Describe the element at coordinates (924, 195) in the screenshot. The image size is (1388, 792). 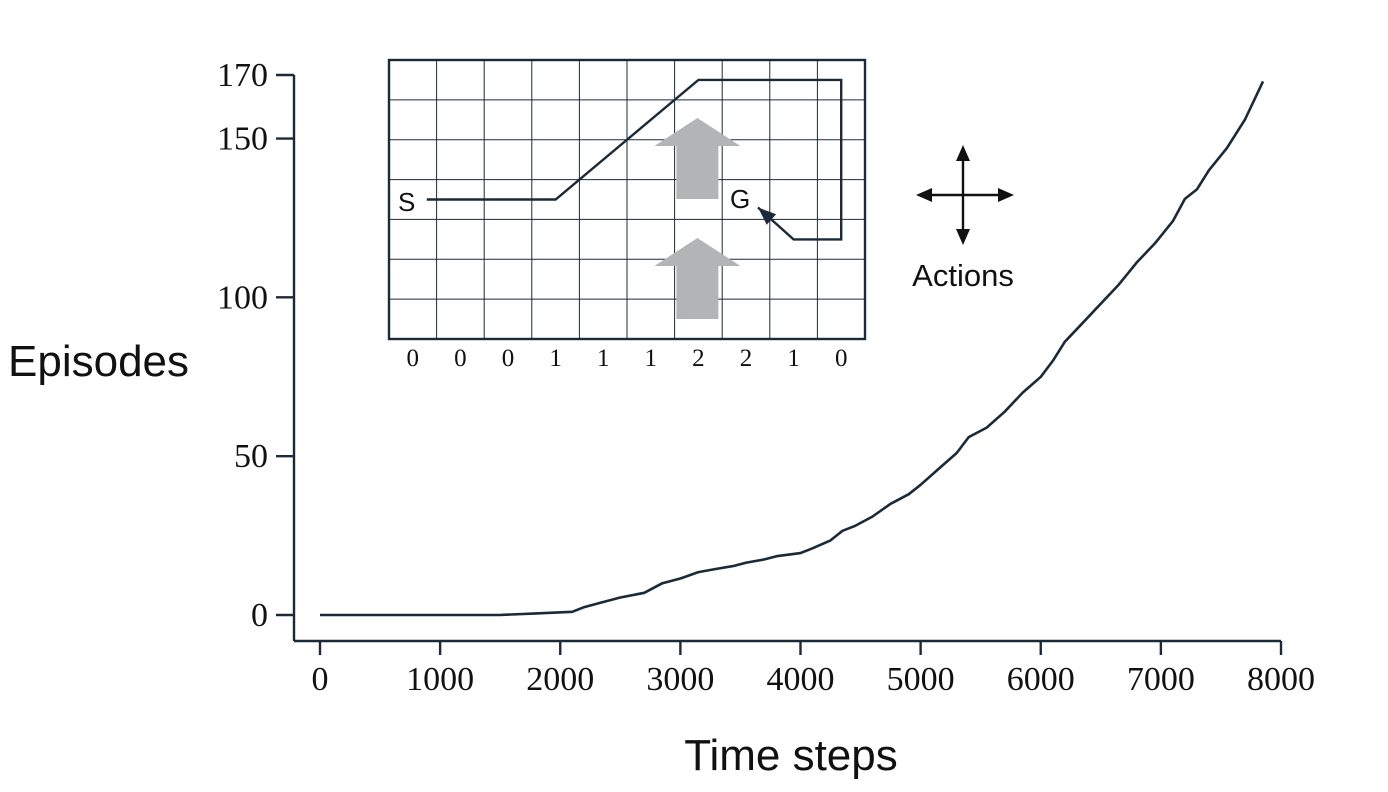
I see `arrow-left-icon` at that location.